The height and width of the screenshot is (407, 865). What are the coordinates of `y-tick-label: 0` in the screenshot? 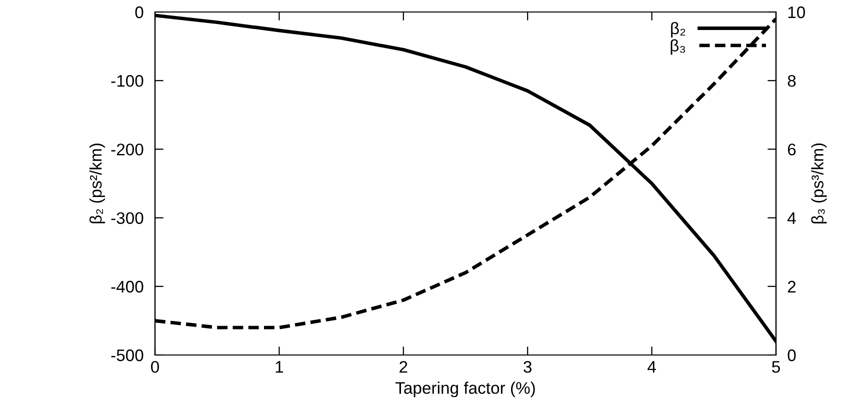 It's located at (139, 12).